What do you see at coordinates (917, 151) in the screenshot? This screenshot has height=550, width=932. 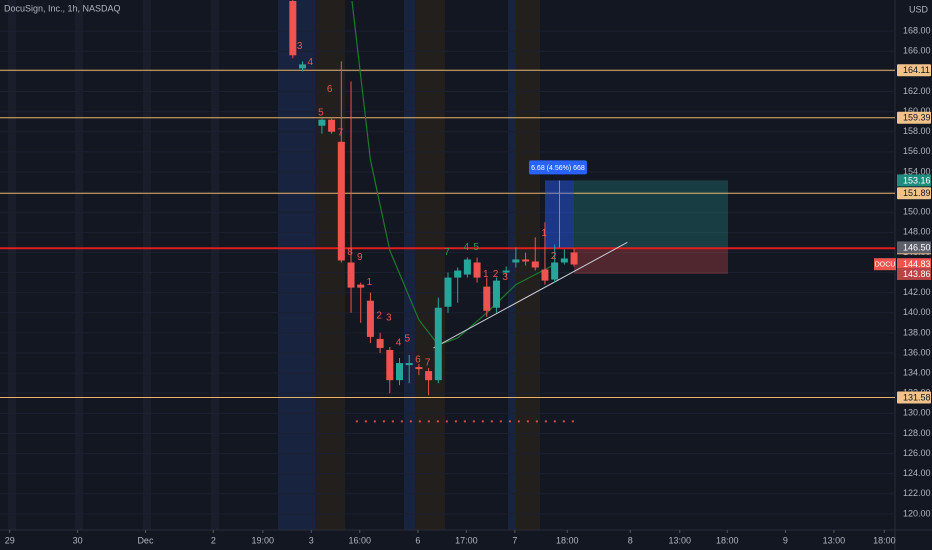 I see `y-tick-label: 156.00` at bounding box center [917, 151].